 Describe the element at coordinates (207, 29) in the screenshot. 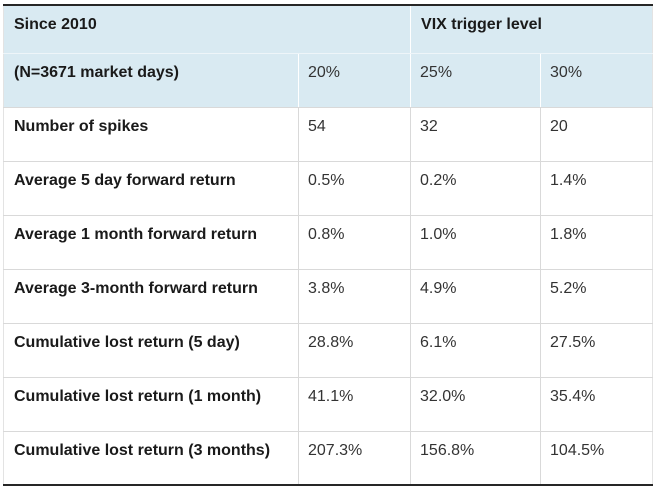

I see `table-title: Since 2010` at that location.